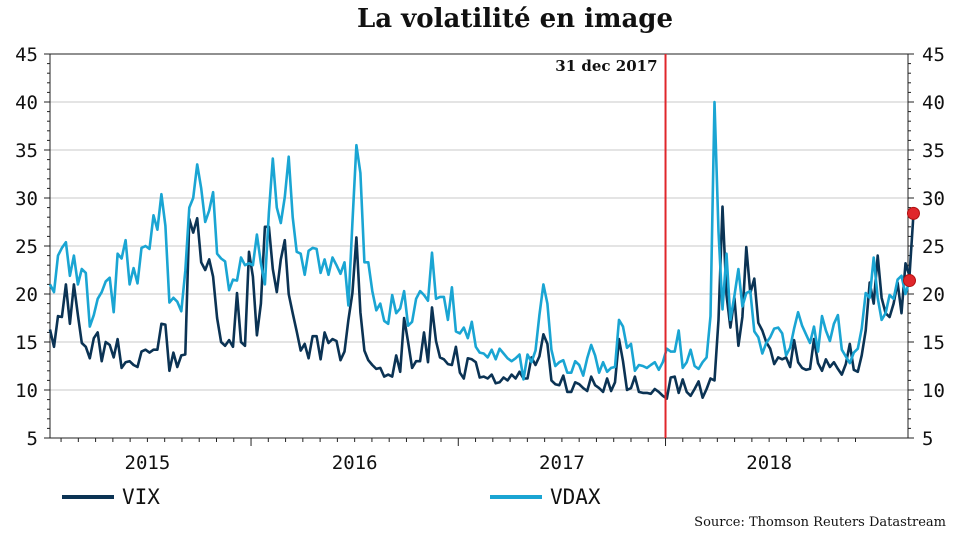 Image resolution: width=960 pixels, height=540 pixels. What do you see at coordinates (606, 66) in the screenshot?
I see `annotation-label: 31 dec 2017` at bounding box center [606, 66].